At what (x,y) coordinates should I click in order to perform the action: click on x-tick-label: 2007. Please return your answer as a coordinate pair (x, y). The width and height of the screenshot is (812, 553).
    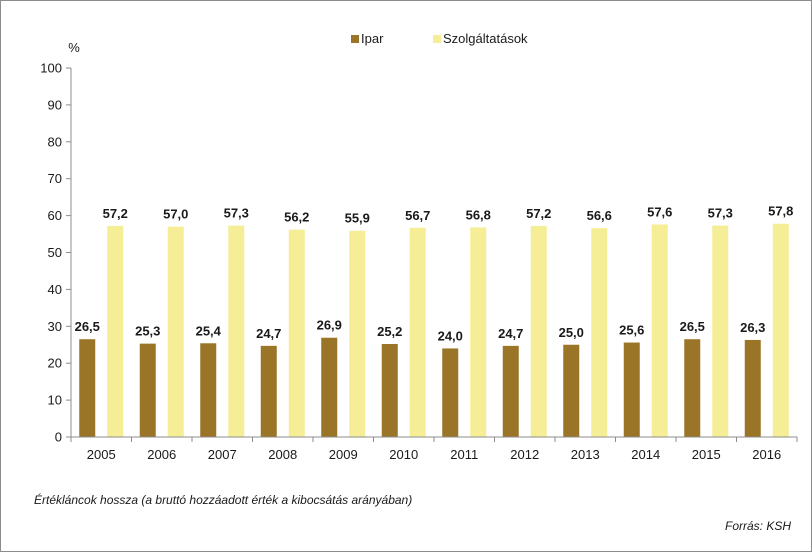
    Looking at the image, I should click on (222, 454).